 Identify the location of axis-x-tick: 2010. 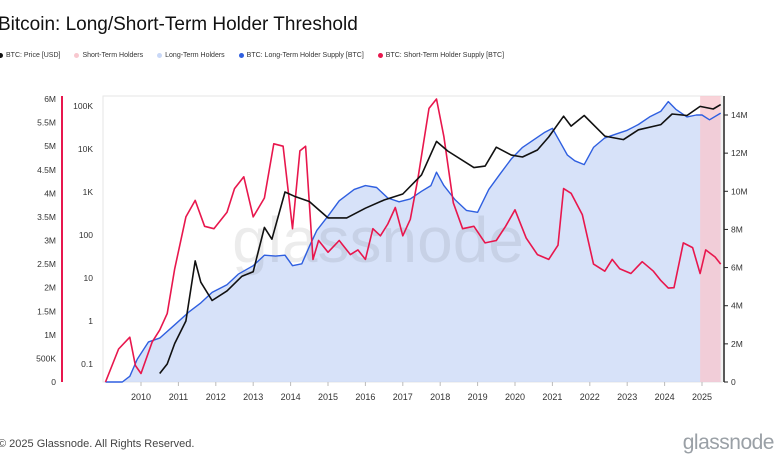
(141, 397).